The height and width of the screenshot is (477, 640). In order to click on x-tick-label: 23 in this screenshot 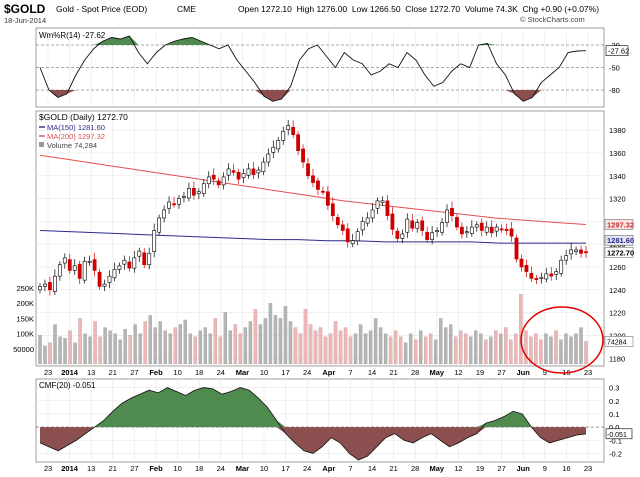, I will do `click(48, 372)`.